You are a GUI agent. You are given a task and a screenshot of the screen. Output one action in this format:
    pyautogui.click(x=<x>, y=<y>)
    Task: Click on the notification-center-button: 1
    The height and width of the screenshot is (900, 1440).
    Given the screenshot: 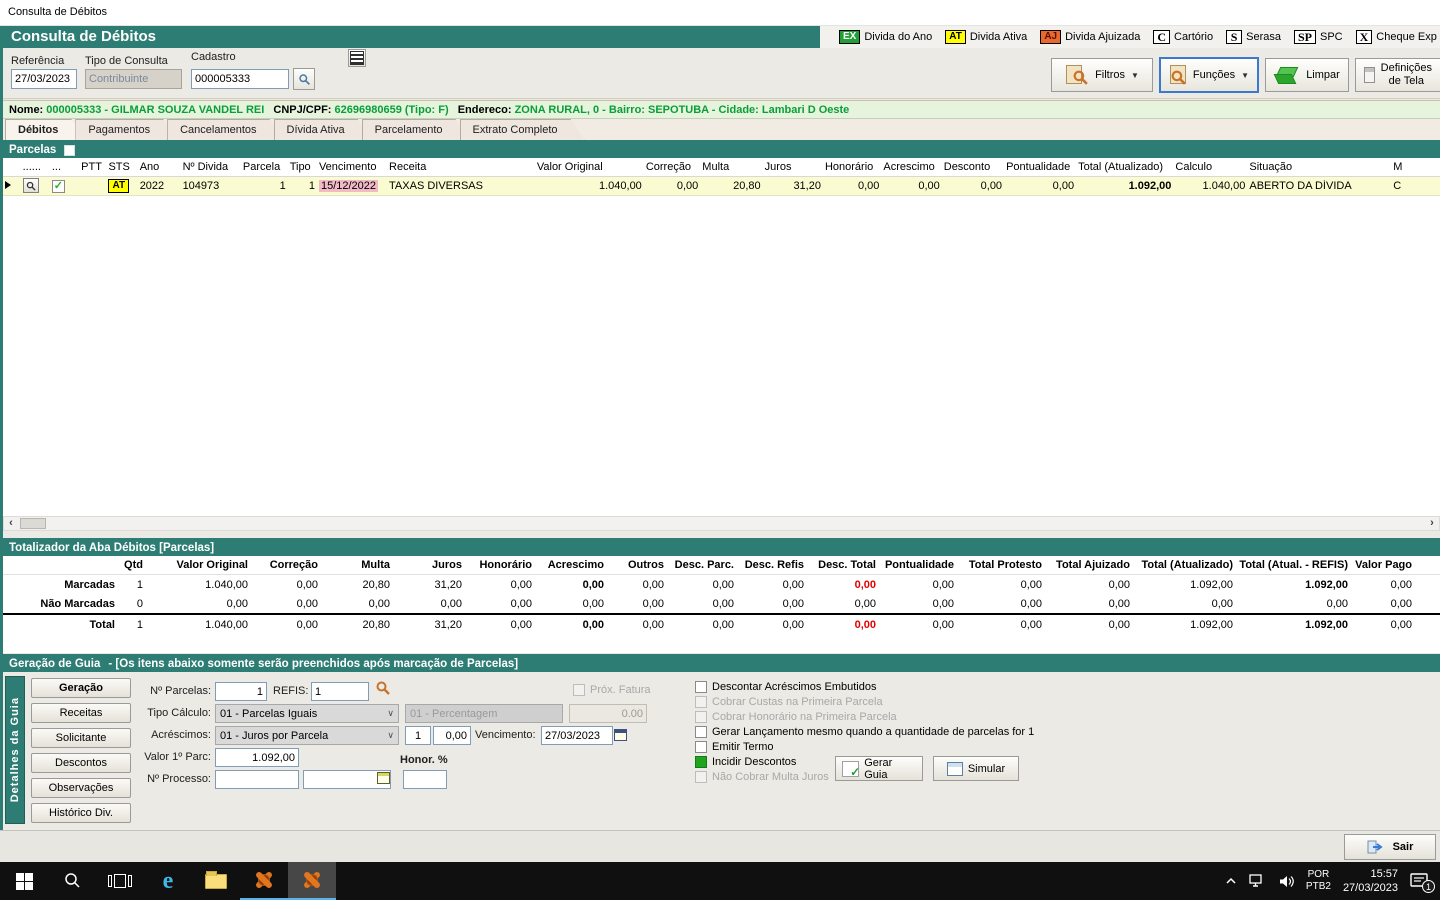 What is the action you would take?
    pyautogui.click(x=1422, y=883)
    